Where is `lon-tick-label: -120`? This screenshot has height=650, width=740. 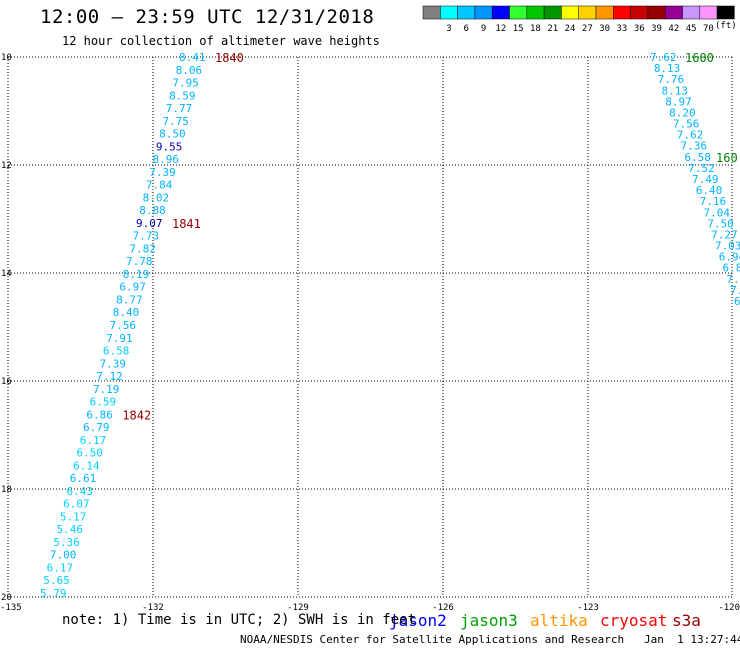 lon-tick-label: -120 is located at coordinates (729, 608).